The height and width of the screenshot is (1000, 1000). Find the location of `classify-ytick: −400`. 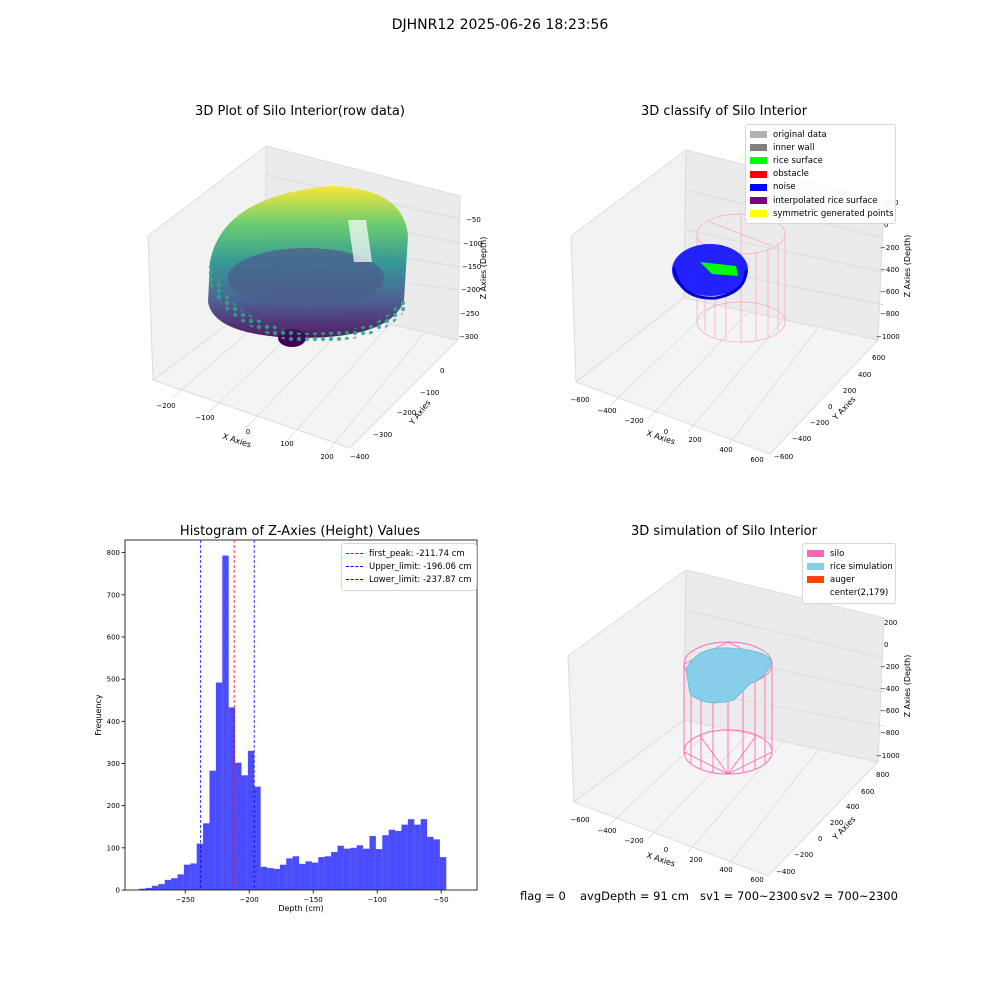

classify-ytick: −400 is located at coordinates (801, 439).